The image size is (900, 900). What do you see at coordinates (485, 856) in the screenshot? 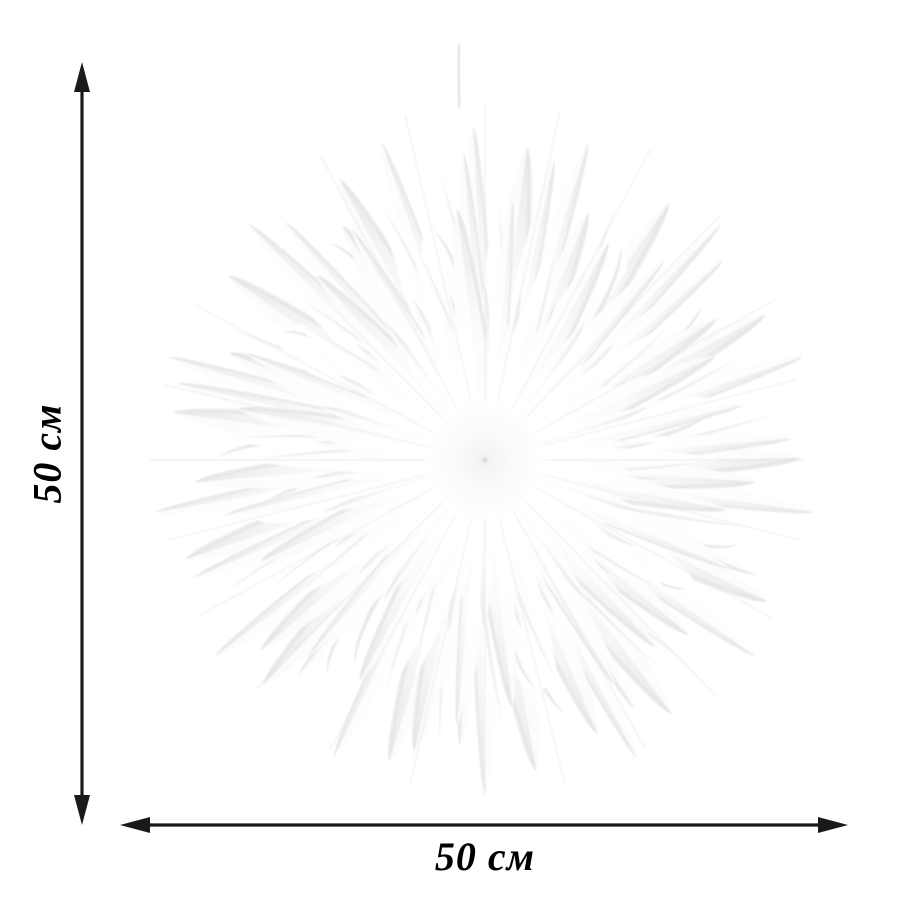
I see `width-dimension-label: 50 см` at bounding box center [485, 856].